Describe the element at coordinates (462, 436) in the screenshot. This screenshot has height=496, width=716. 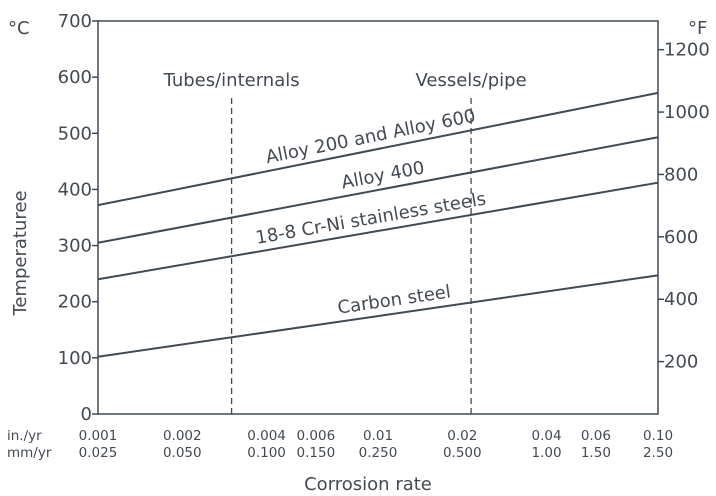
I see `x-tick-label-inyr: 0.02` at that location.